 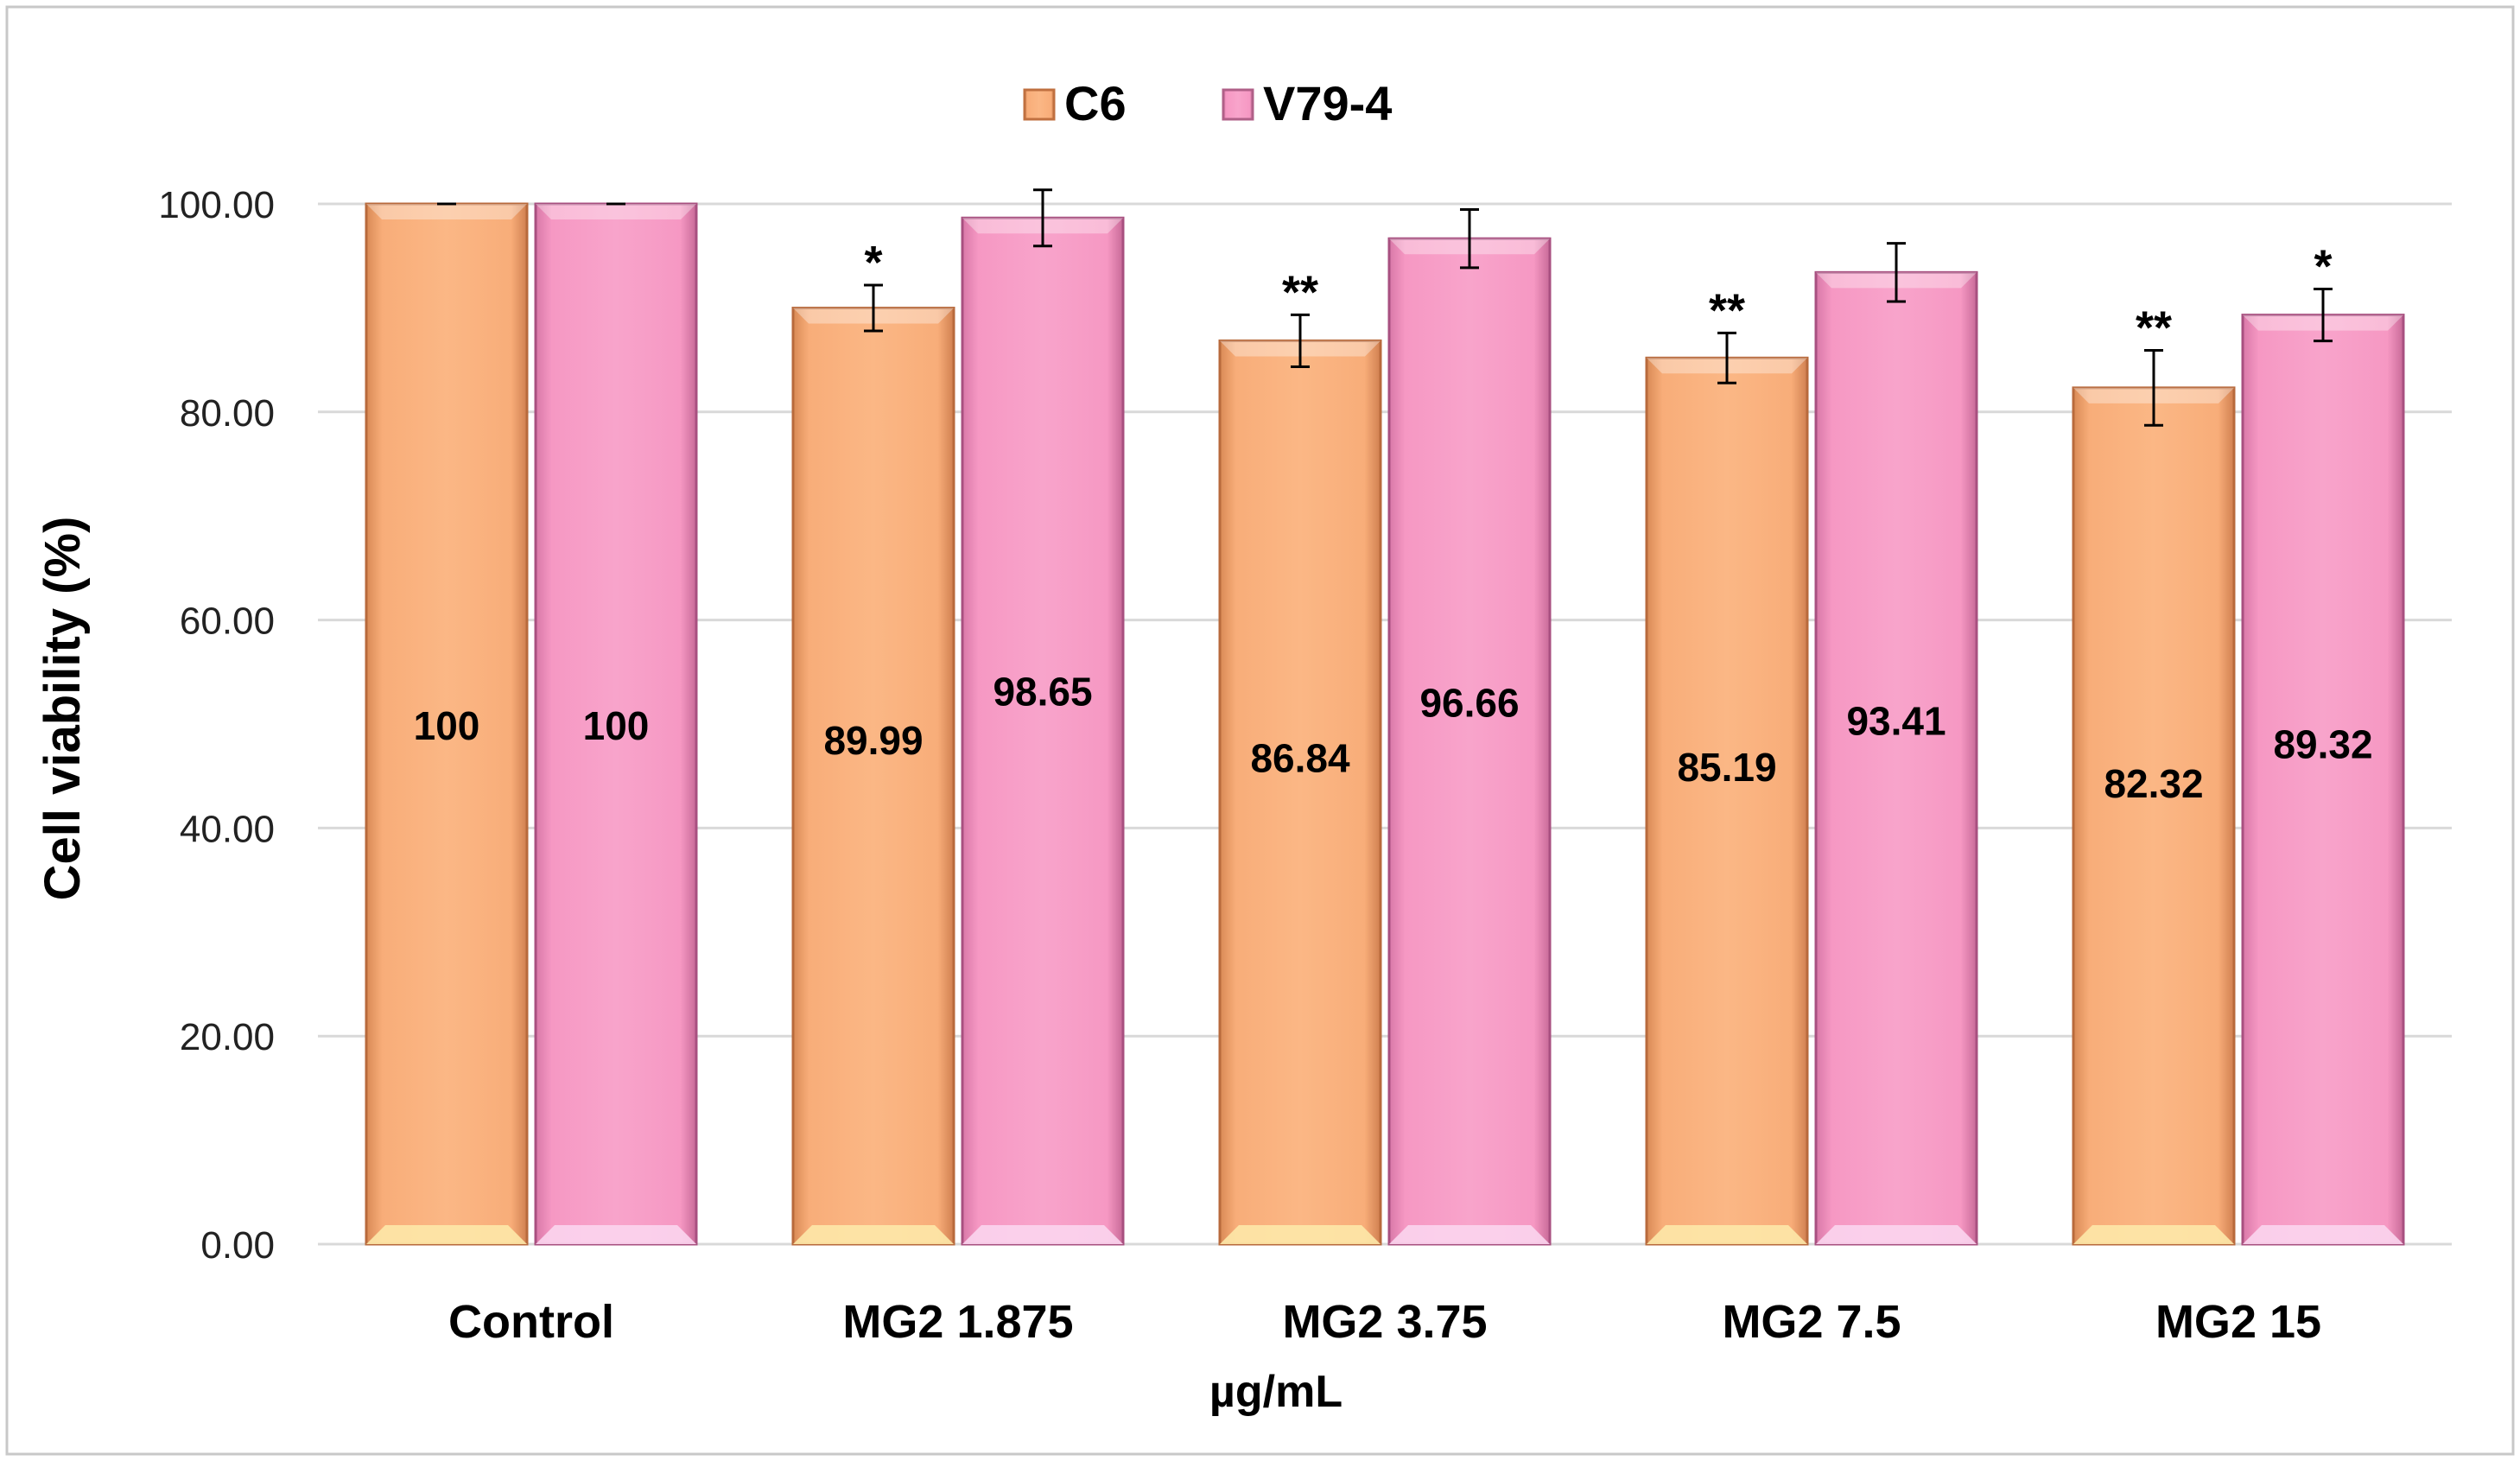 I want to click on data-label-c6: 86.84, so click(x=1300, y=758).